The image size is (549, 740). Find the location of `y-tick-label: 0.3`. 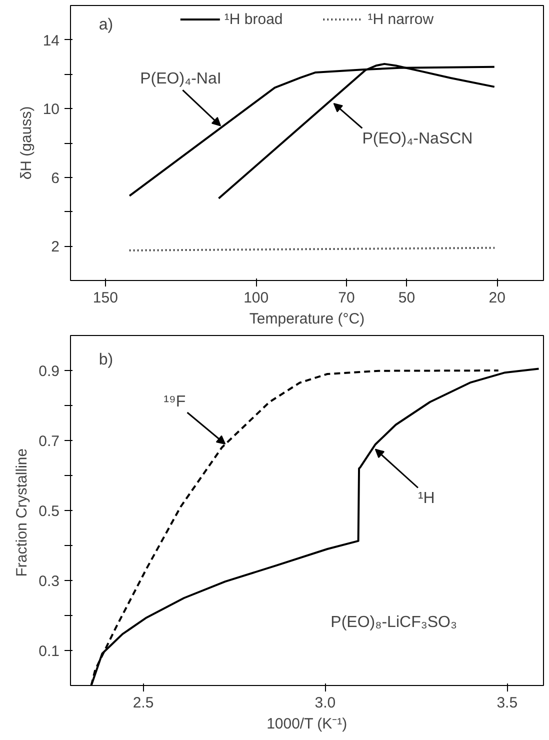

y-tick-label: 0.3 is located at coordinates (49, 581).